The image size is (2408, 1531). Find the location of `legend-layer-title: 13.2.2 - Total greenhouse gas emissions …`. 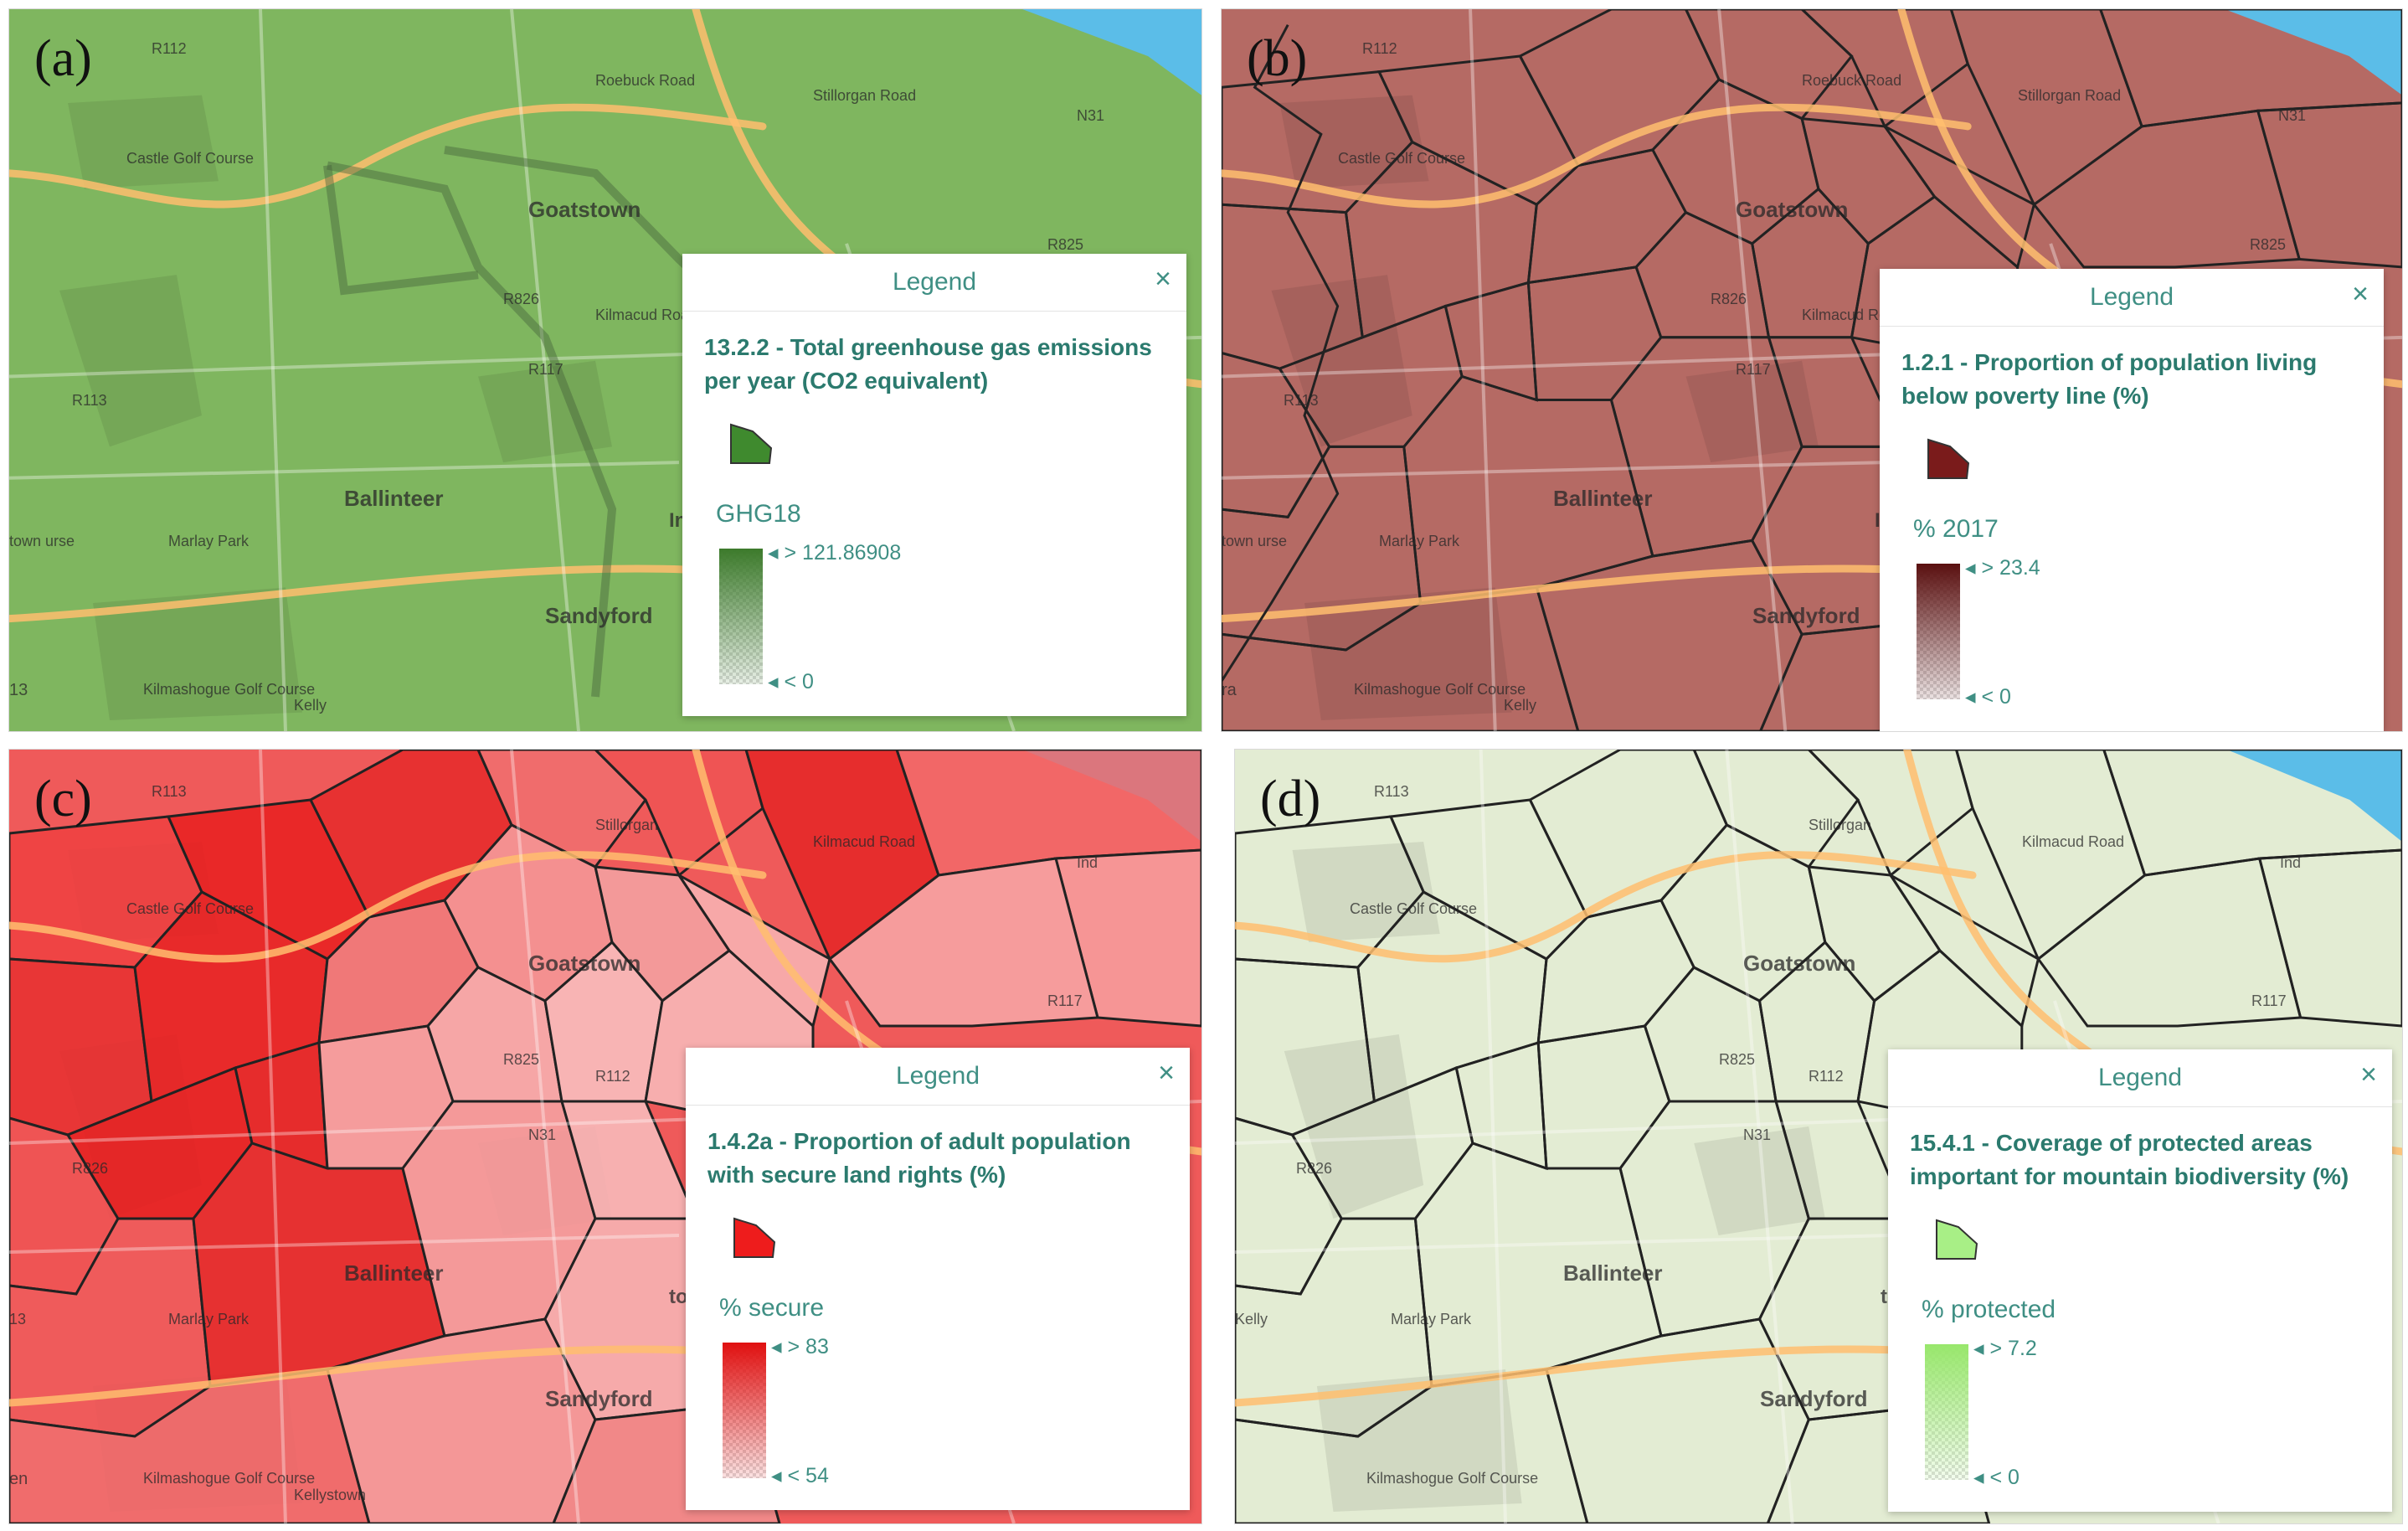

legend-layer-title: 13.2.2 - Total greenhouse gas emissions … is located at coordinates (928, 364).